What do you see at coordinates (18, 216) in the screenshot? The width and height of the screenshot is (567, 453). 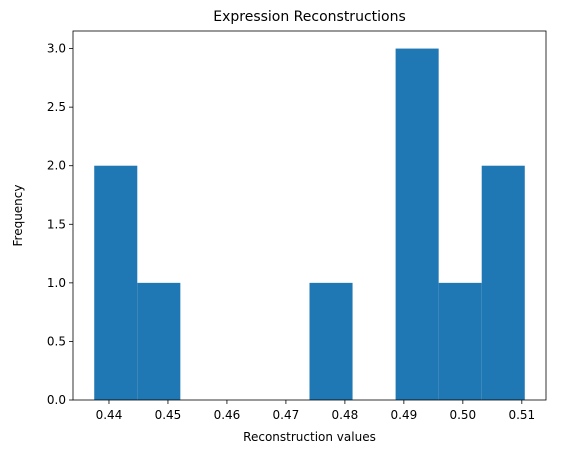 I see `y-axis-label: Frequency` at bounding box center [18, 216].